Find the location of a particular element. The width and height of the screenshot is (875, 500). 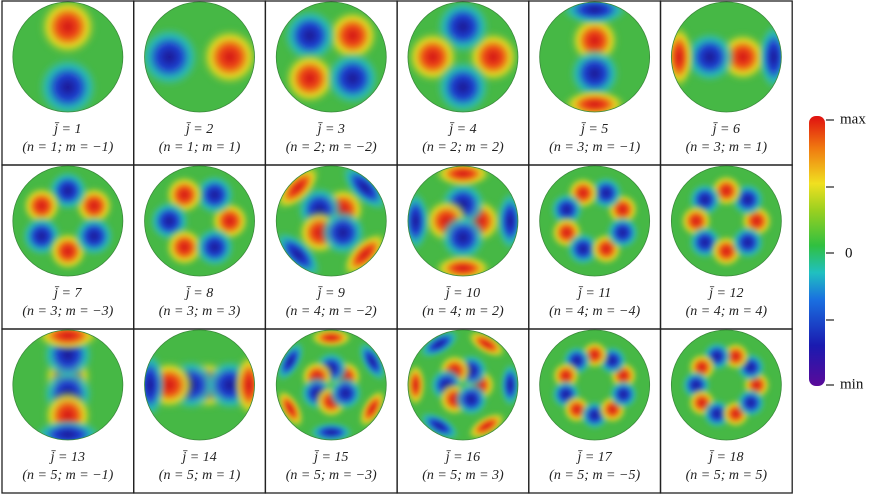

disc-base is located at coordinates (462, 57).